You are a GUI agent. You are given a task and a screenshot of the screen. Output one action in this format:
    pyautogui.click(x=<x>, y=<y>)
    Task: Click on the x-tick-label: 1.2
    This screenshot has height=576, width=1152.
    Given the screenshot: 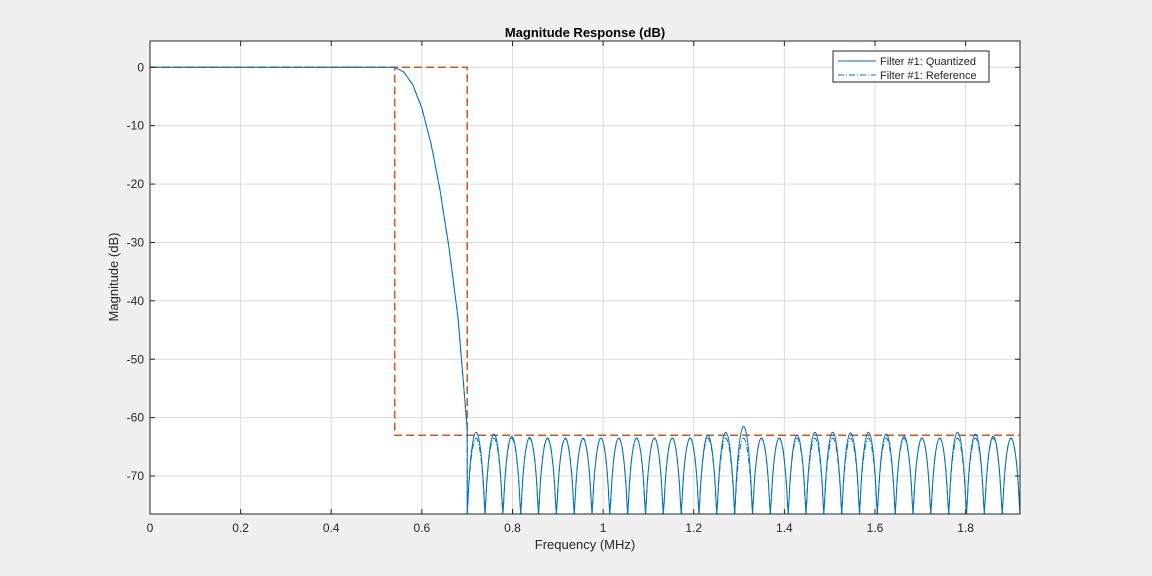 What is the action you would take?
    pyautogui.click(x=693, y=528)
    